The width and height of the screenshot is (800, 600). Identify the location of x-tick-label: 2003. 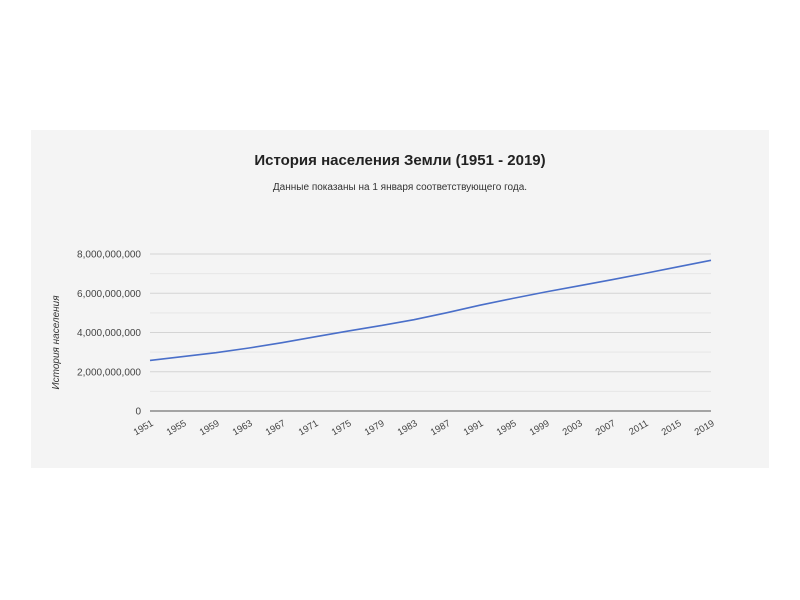
(573, 428).